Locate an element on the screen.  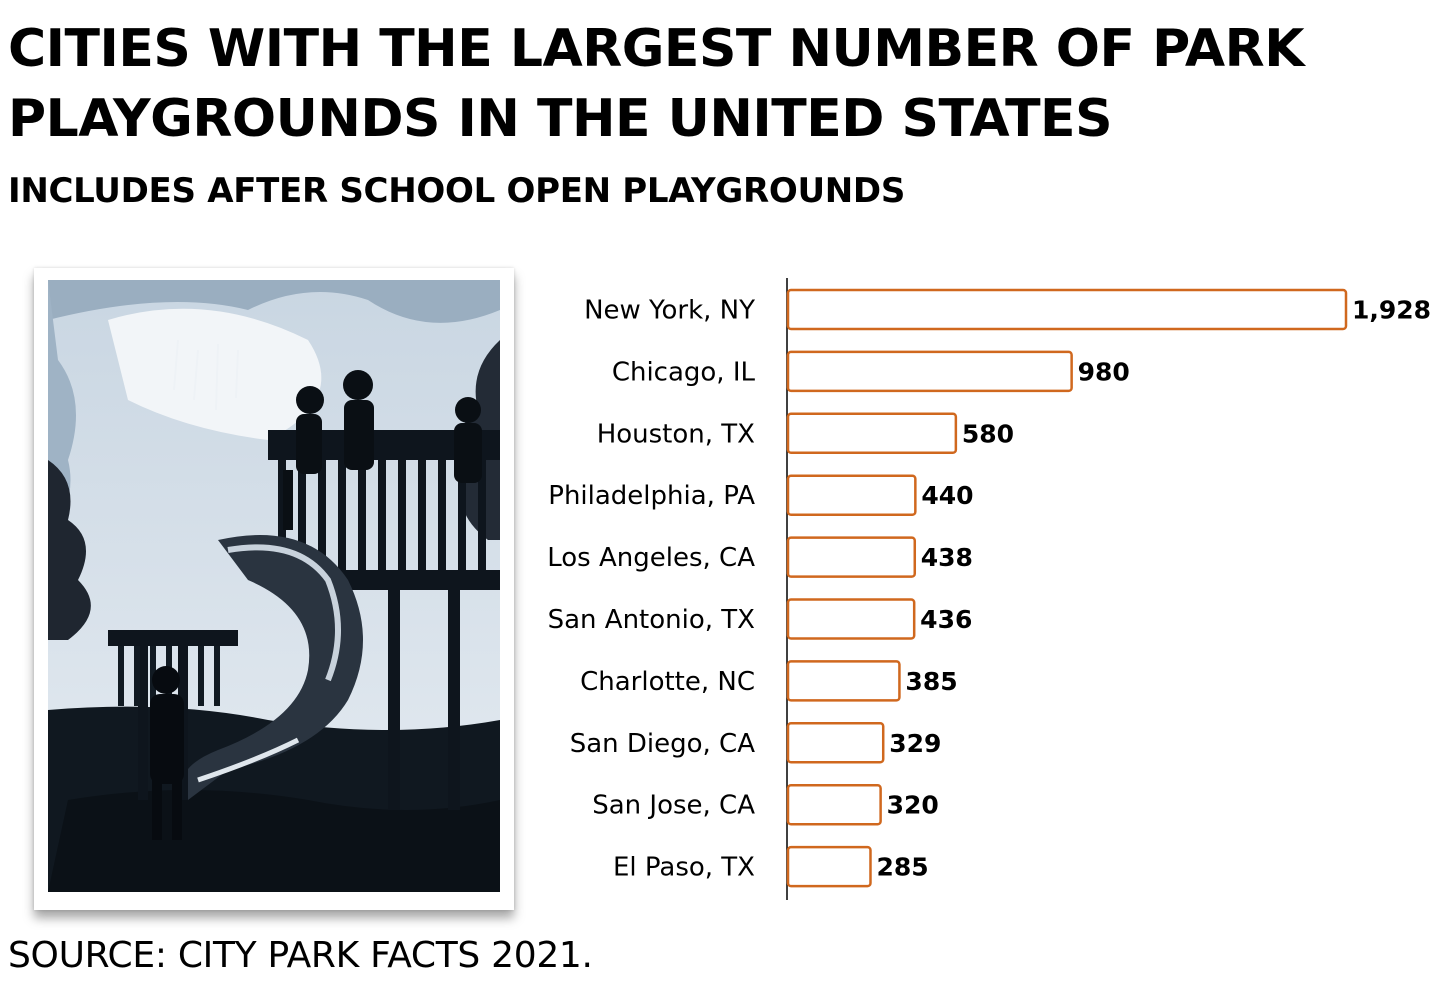
category-label: Philadelphia, PA is located at coordinates (651, 496).